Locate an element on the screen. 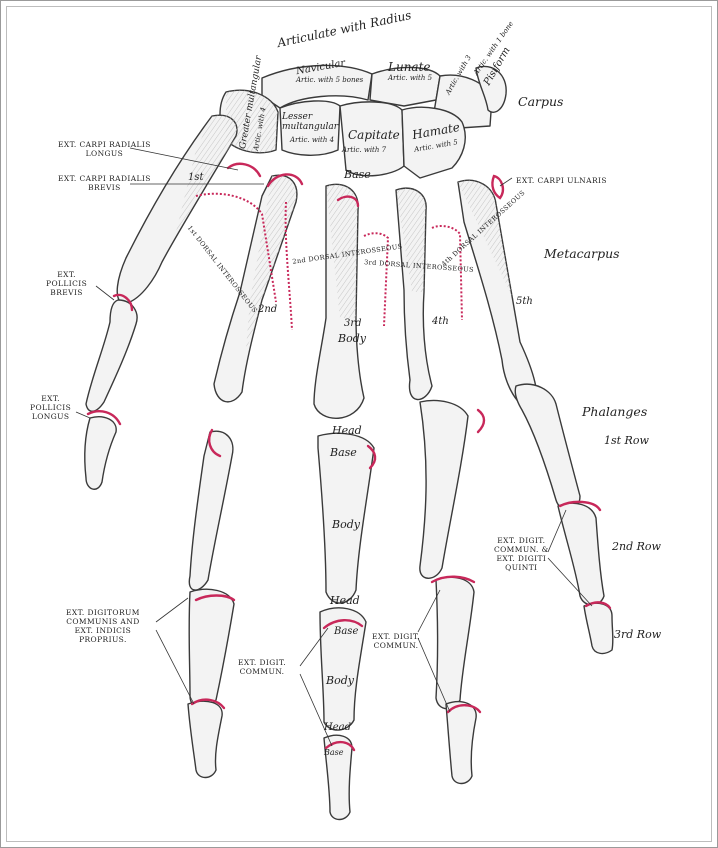 The width and height of the screenshot is (718, 848). attachment-ring-distal is located at coordinates (464, 709).